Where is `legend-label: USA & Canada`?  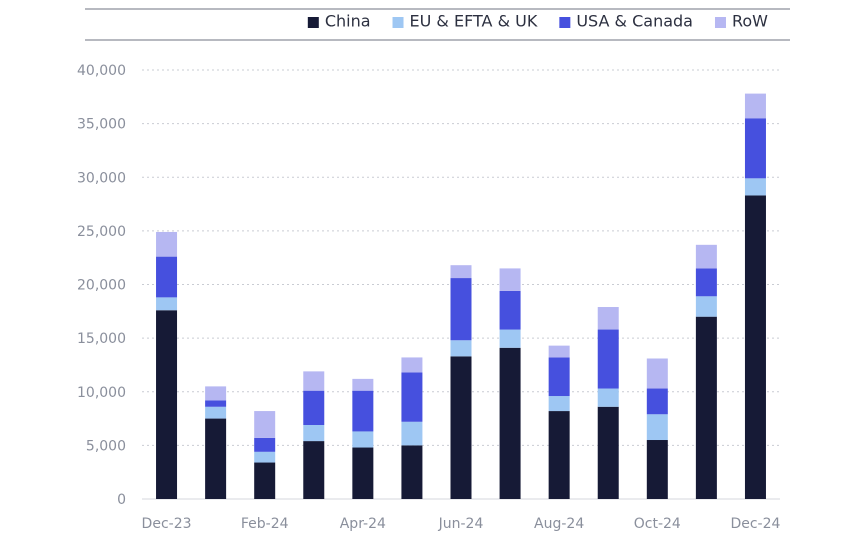
legend-label: USA & Canada is located at coordinates (634, 21).